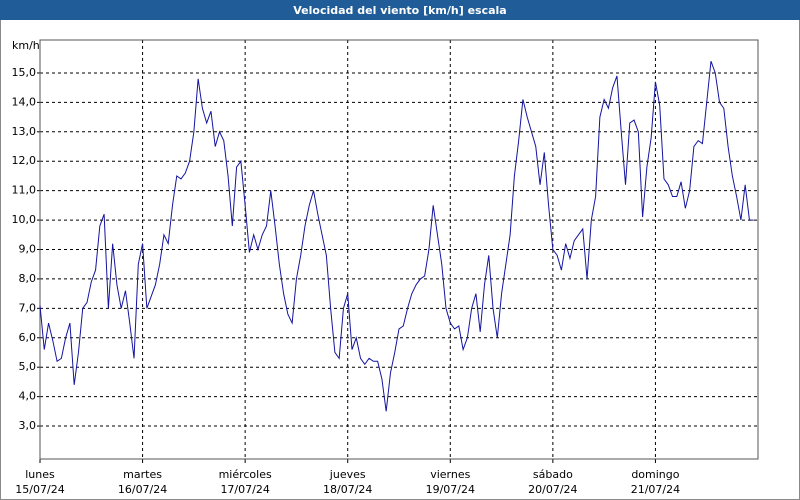 The height and width of the screenshot is (500, 800). Describe the element at coordinates (244, 489) in the screenshot. I see `x-tick-date: 17/07/24` at that location.